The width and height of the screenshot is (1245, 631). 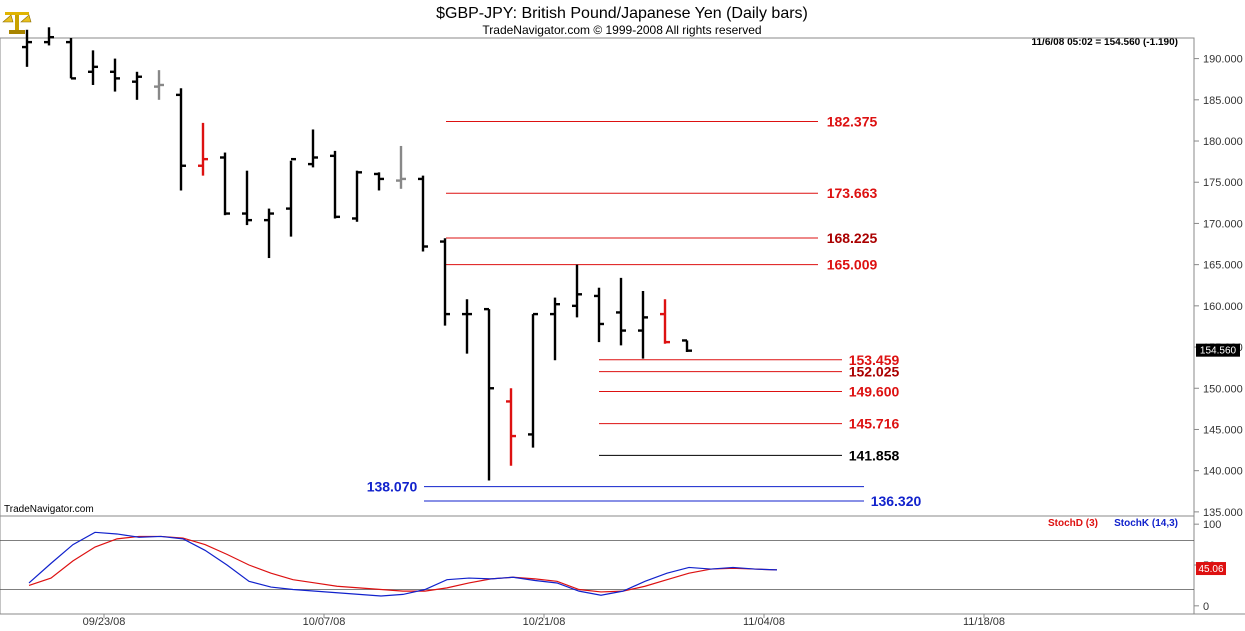 I want to click on price-tick-label: 145.000, so click(x=1223, y=430).